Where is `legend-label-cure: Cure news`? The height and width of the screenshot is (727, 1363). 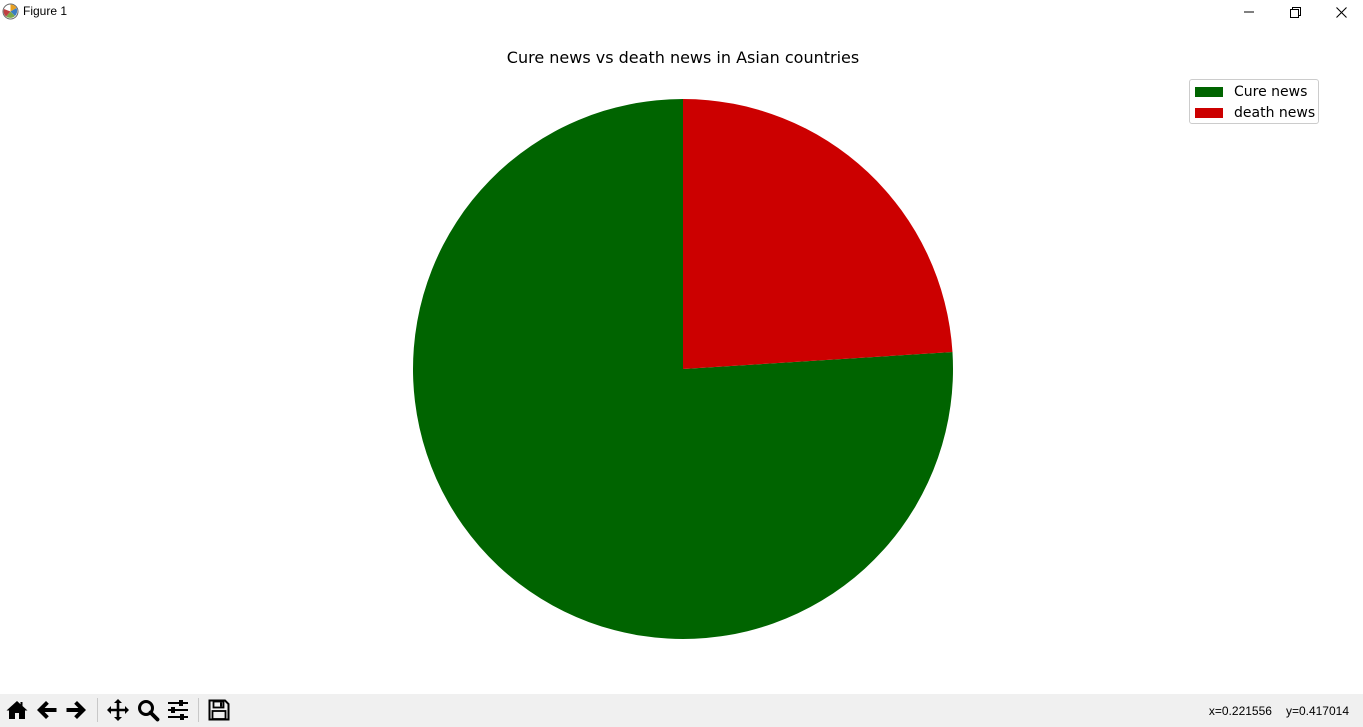 legend-label-cure: Cure news is located at coordinates (1271, 92).